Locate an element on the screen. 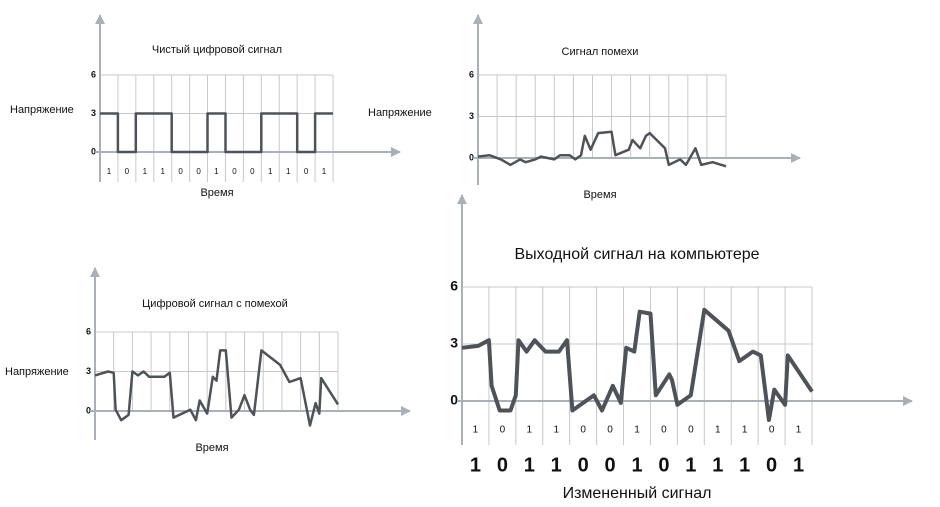 This screenshot has width=940, height=507. chart-title: Цифровой сигнал с помехой is located at coordinates (215, 304).